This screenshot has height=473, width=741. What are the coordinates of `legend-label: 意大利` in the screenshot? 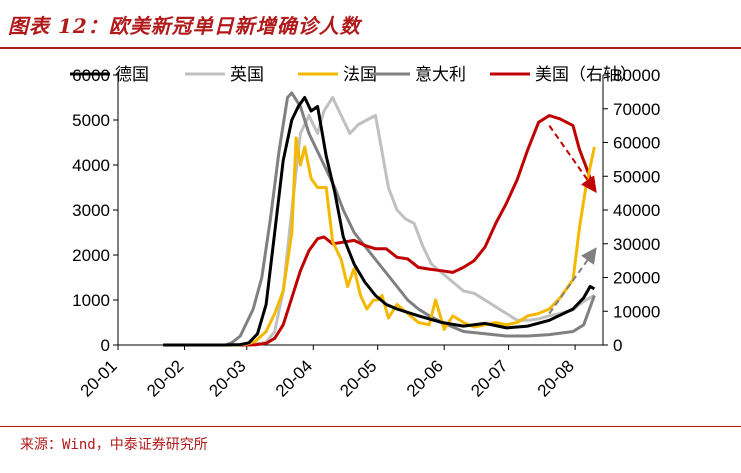 It's located at (440, 75).